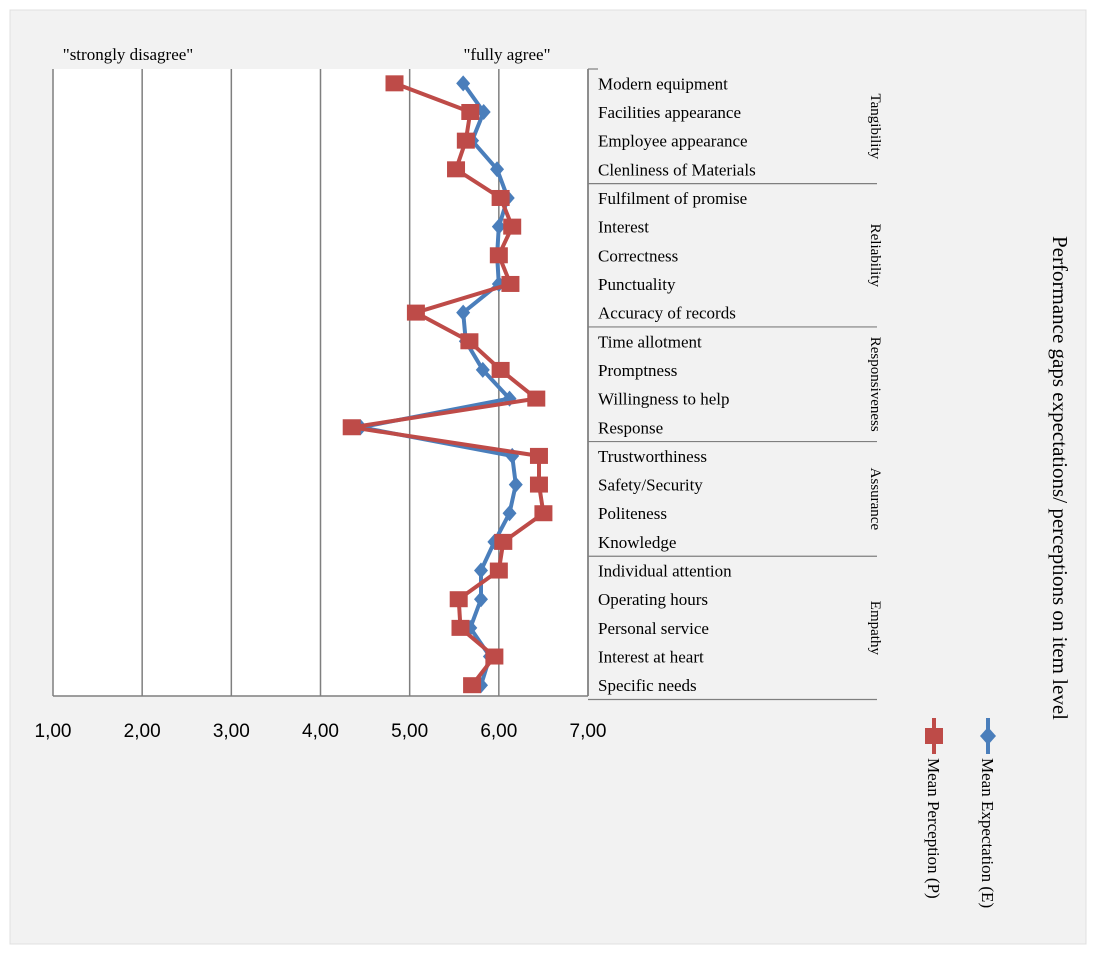 This screenshot has width=1096, height=959. Describe the element at coordinates (637, 284) in the screenshot. I see `category-label: Punctuality` at that location.